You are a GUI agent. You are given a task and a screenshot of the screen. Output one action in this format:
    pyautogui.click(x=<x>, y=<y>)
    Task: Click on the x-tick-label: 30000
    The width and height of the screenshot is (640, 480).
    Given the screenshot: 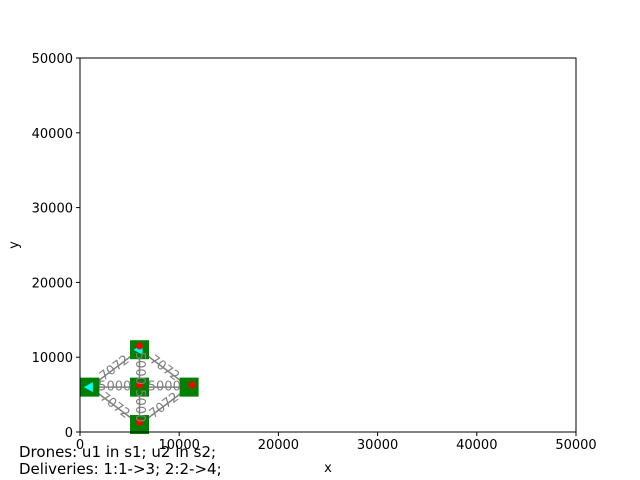 What is the action you would take?
    pyautogui.click(x=377, y=445)
    